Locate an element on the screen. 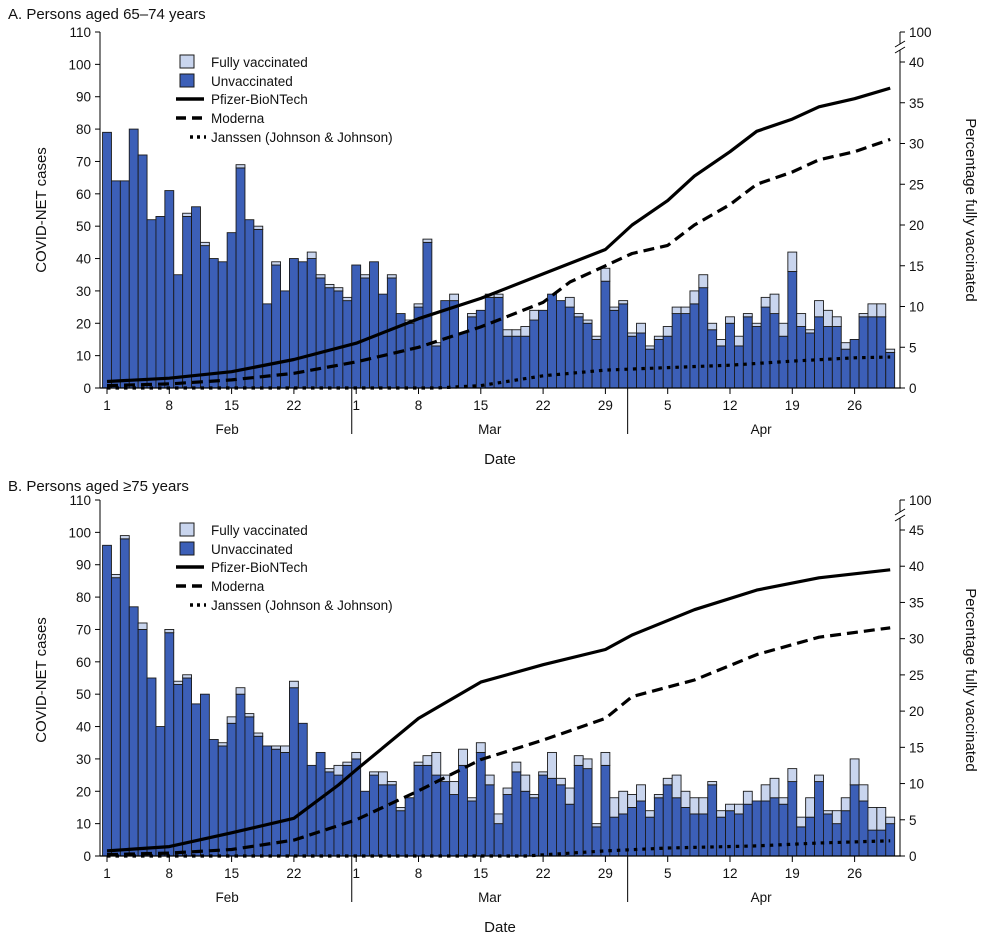 Image resolution: width=1000 pixels, height=941 pixels. x-tick-label: 29 is located at coordinates (605, 405).